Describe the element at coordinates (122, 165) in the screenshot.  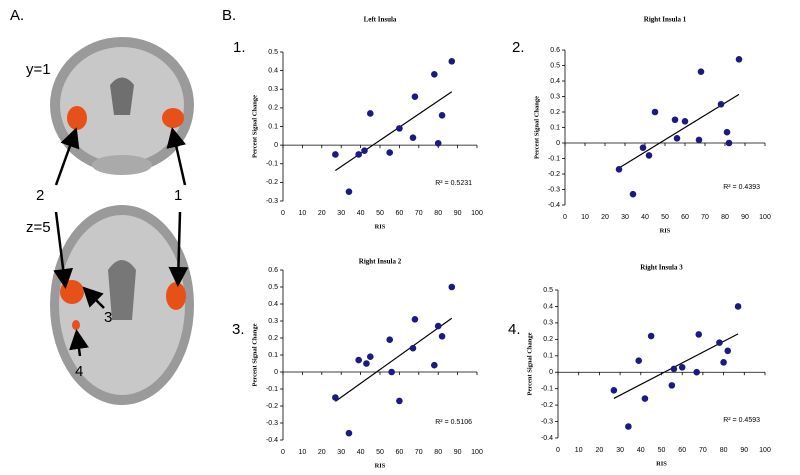
I see `brainstem` at that location.